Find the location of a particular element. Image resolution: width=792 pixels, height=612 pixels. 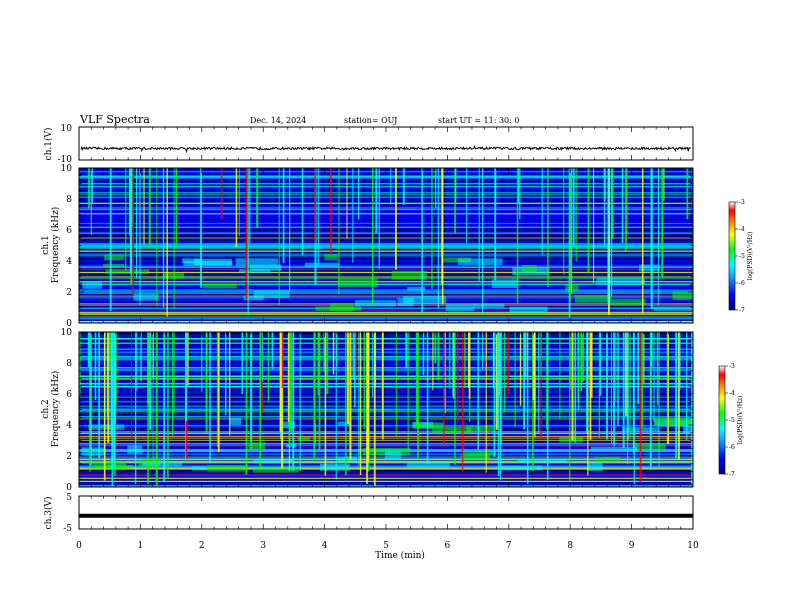

ch1-waveform-trace is located at coordinates (385, 149).